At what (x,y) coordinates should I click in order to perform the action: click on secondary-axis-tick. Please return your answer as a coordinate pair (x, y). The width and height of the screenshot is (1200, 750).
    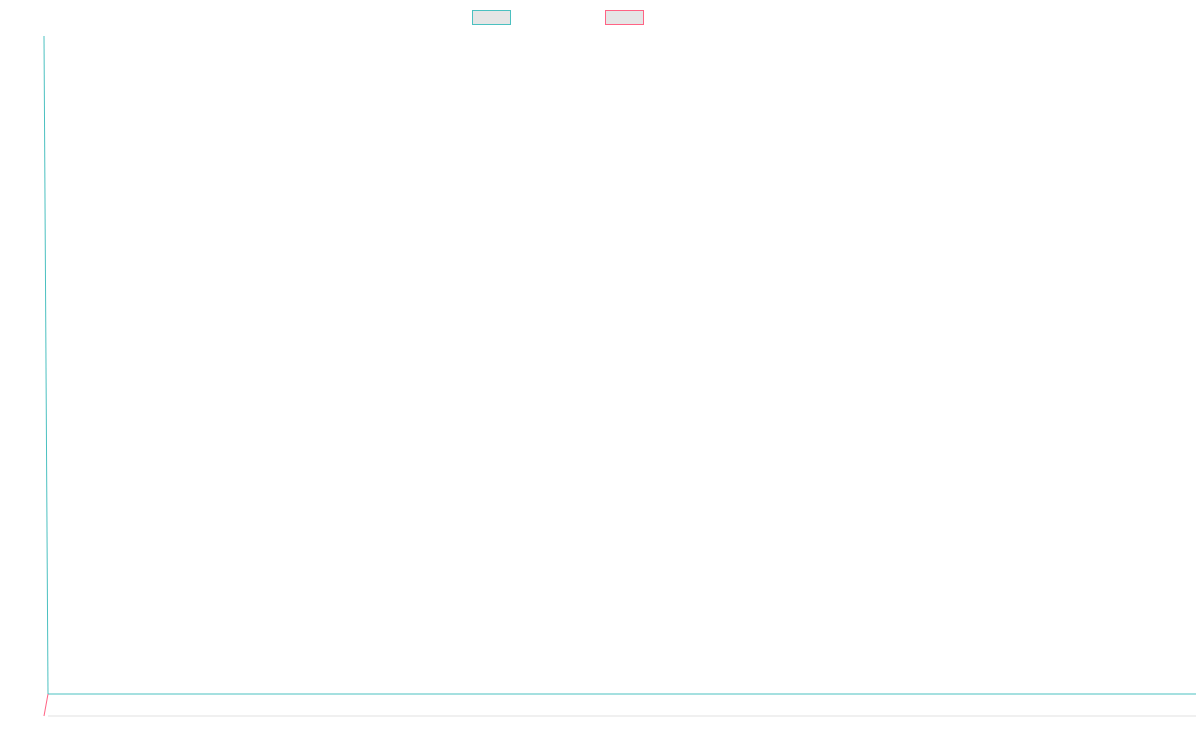
    Looking at the image, I should click on (46, 705).